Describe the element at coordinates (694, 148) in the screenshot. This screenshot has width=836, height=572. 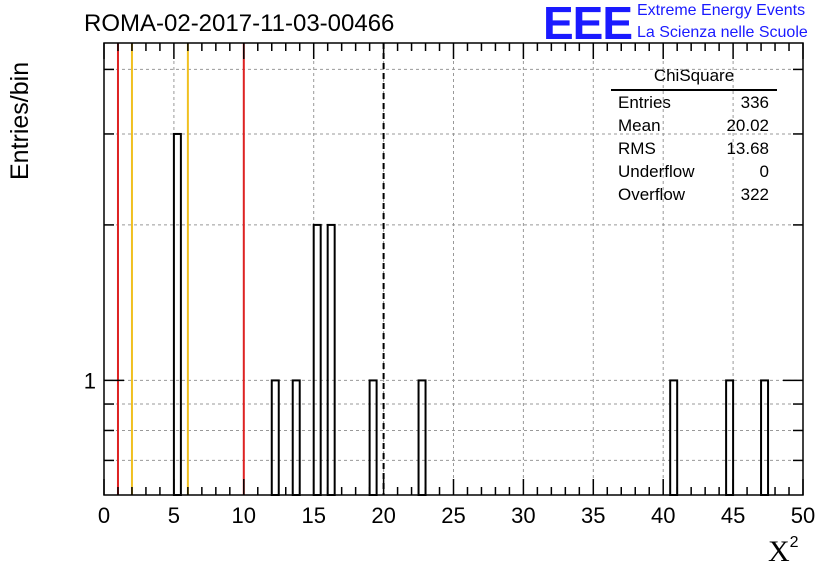
I see `stats-row-rms: RMS 13.68` at that location.